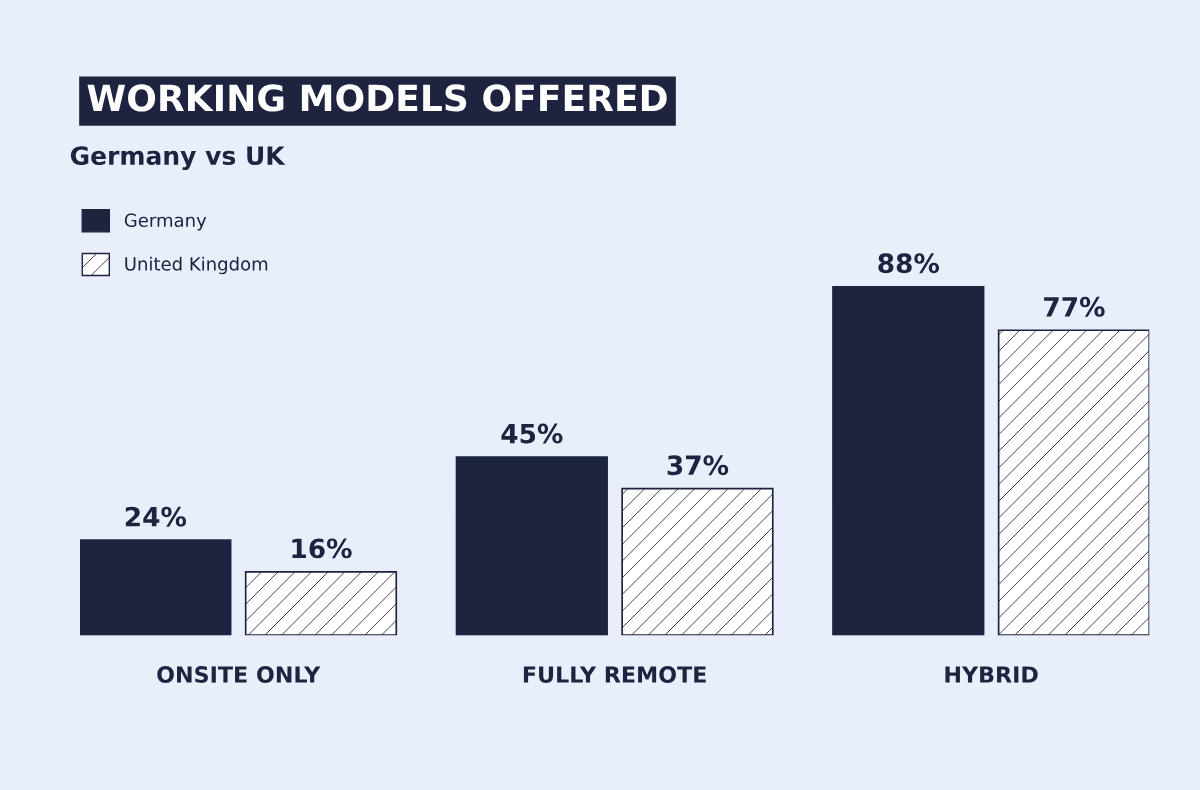 The height and width of the screenshot is (790, 1200). Describe the element at coordinates (239, 674) in the screenshot. I see `x-tick-label: ONSITE ONLY` at that location.